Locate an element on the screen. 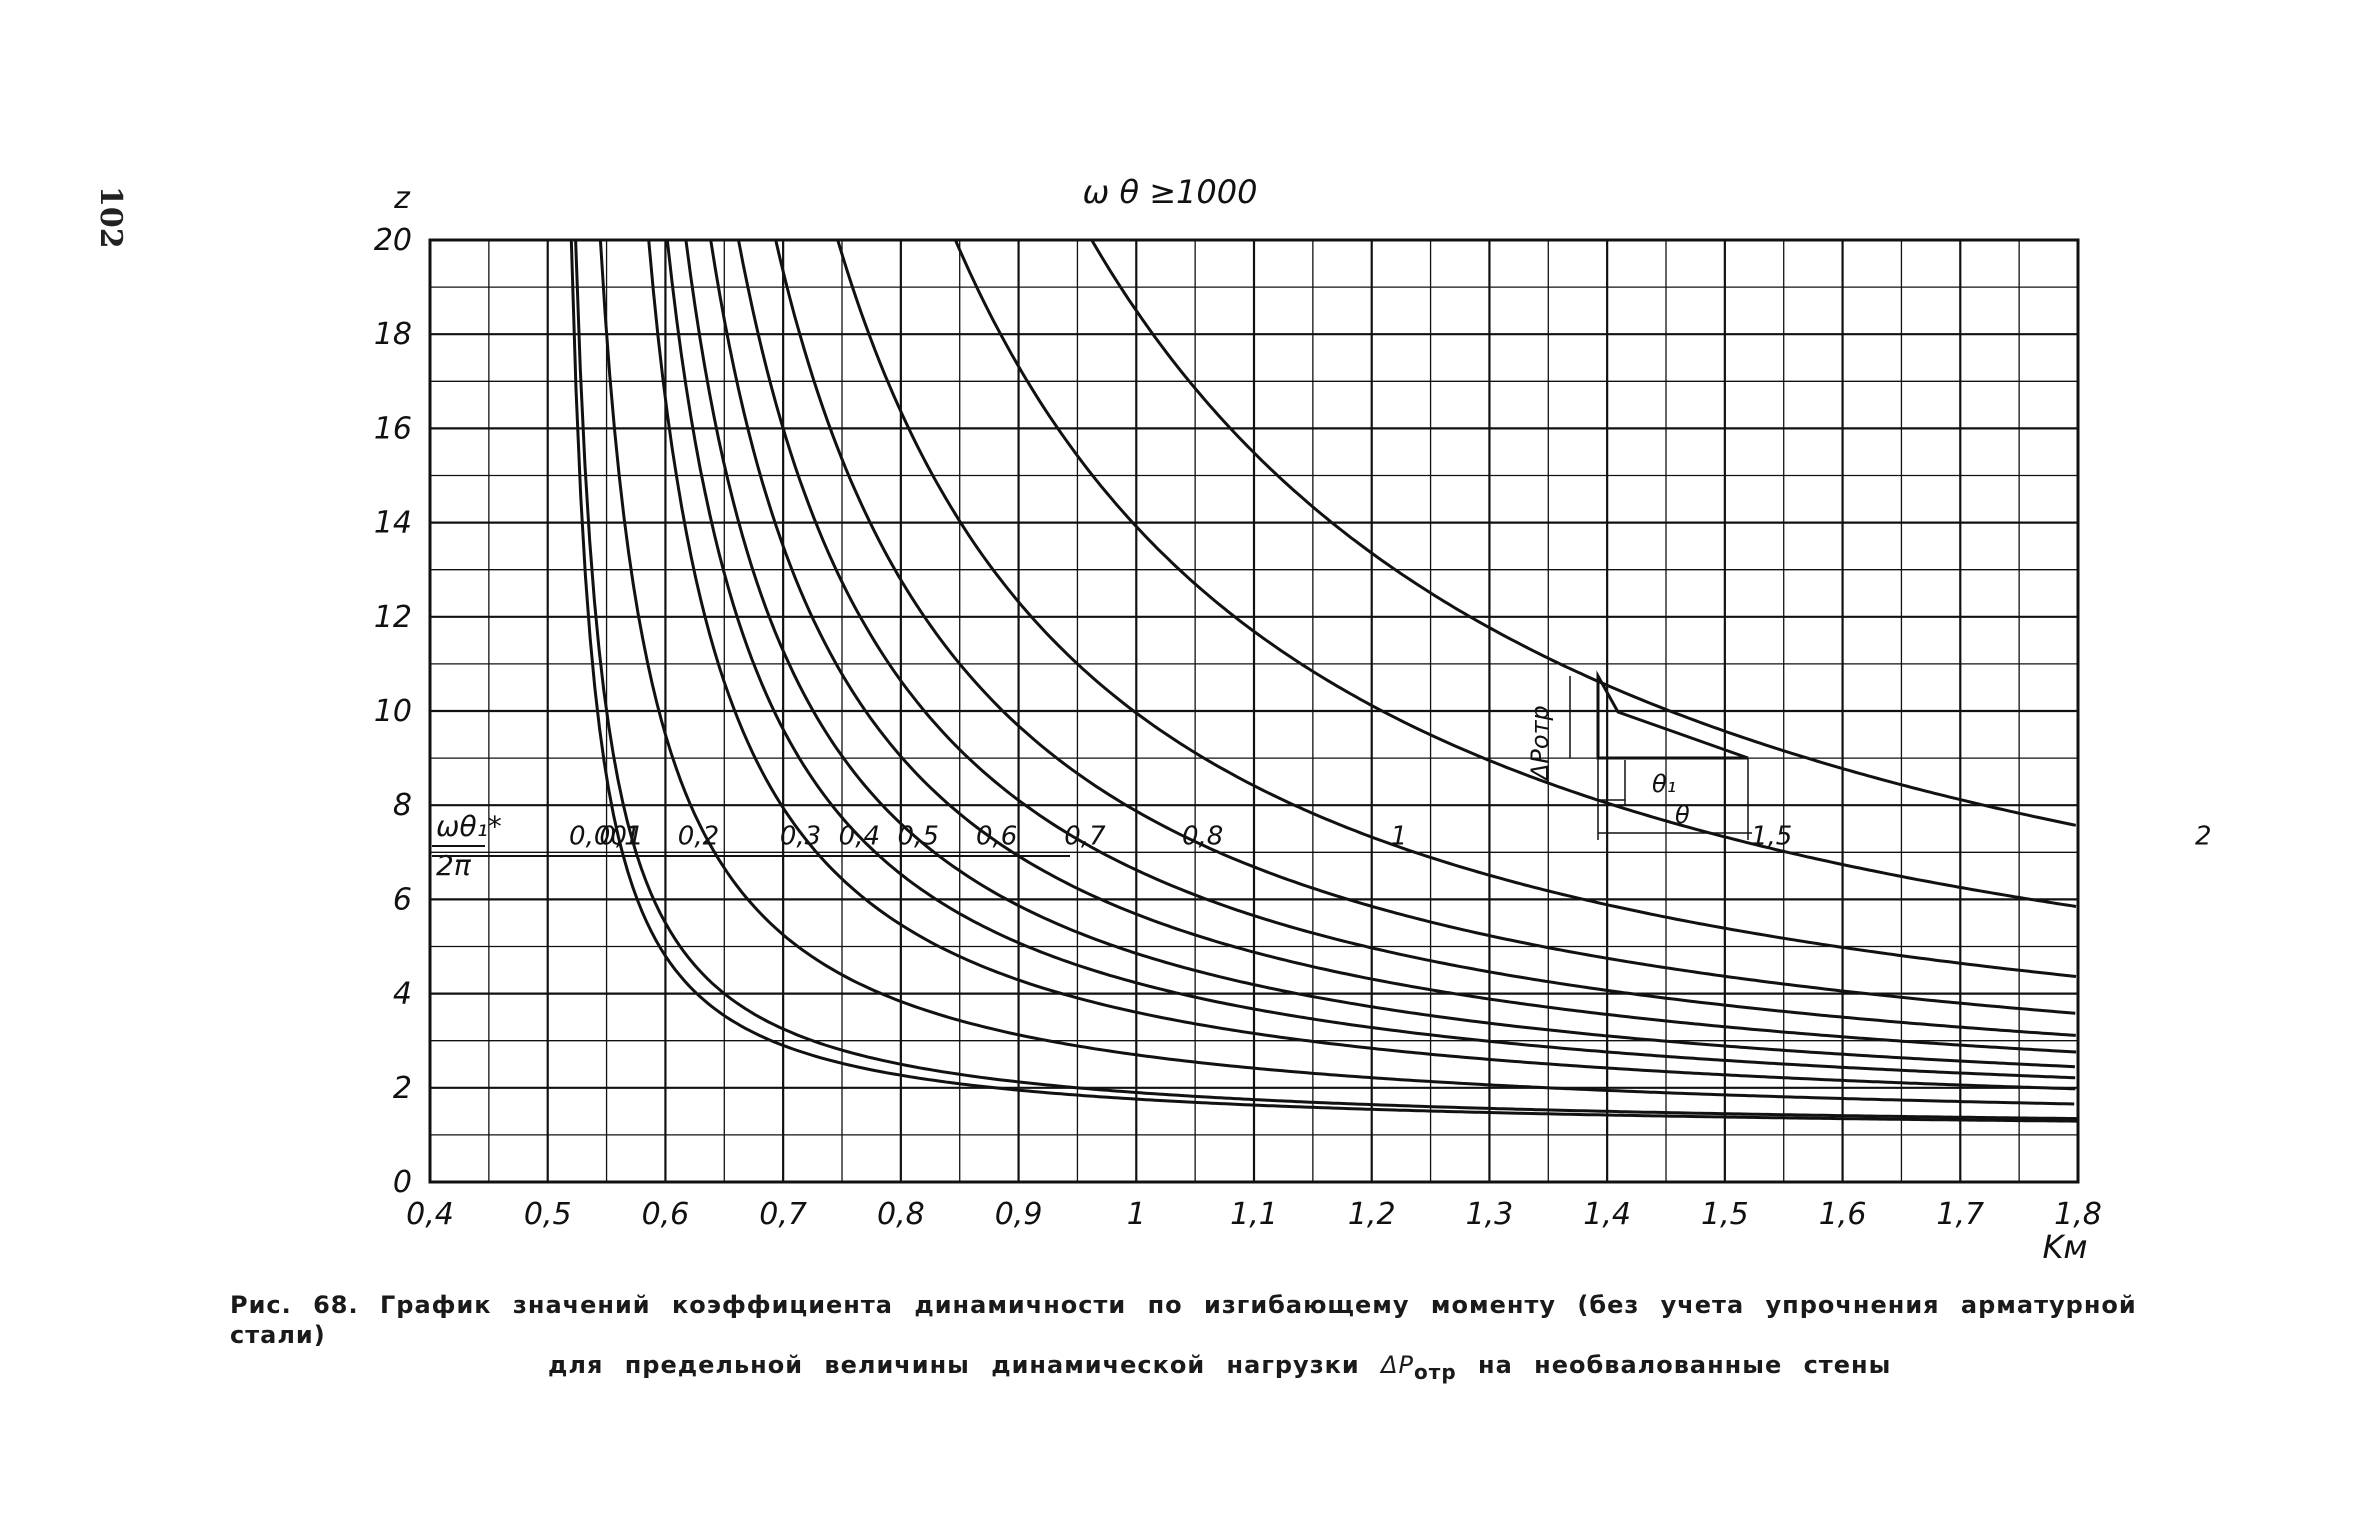 The image size is (2361, 1535). series-label: 0,2 is located at coordinates (698, 836).